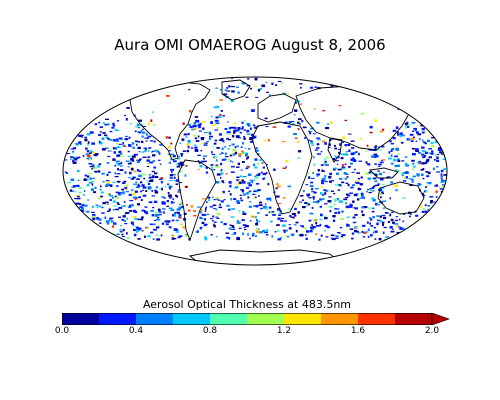 The height and width of the screenshot is (400, 500). I want to click on coastline-asia, so click(353, 118).